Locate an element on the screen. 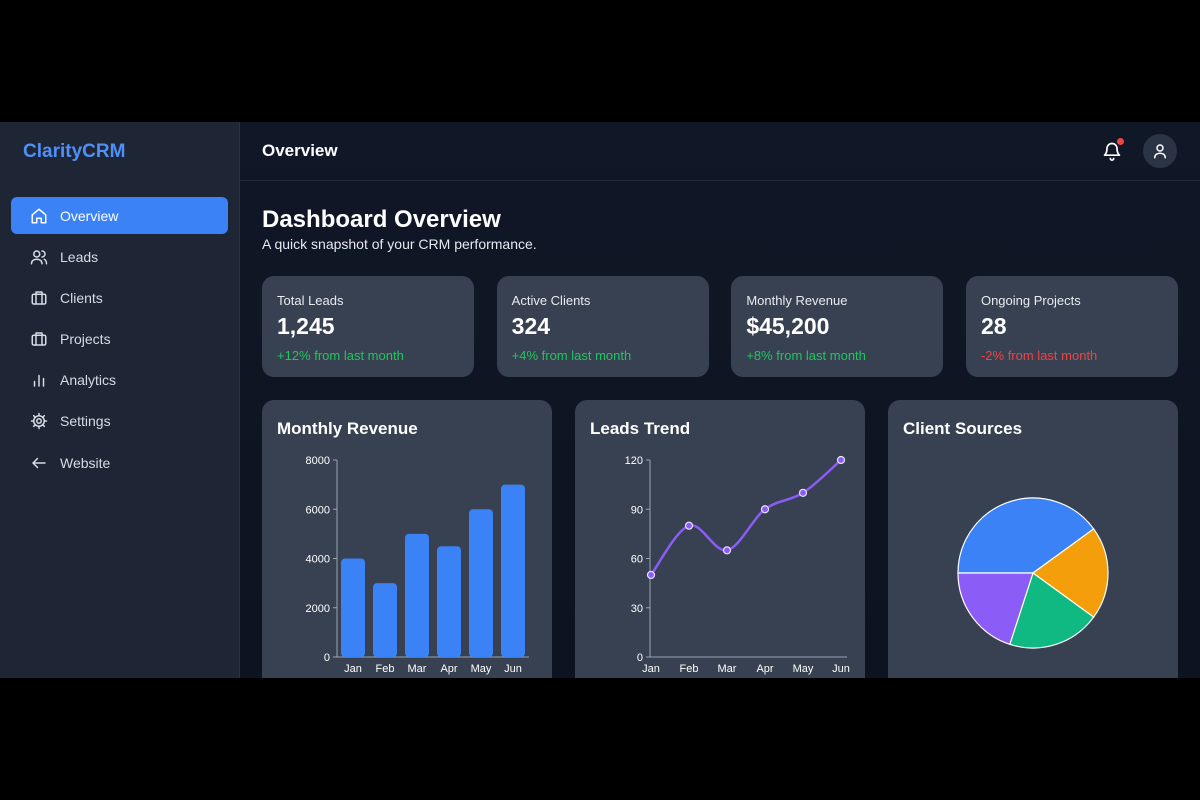 Image resolution: width=1200 pixels, height=800 pixels. chart-card-client-sources: Client Sources is located at coordinates (1033, 539).